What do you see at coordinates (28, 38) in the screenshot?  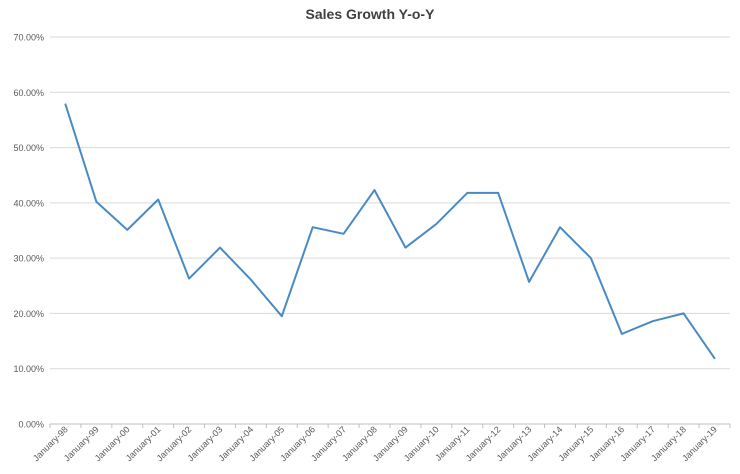 I see `y-tick-label: 70.00%` at bounding box center [28, 38].